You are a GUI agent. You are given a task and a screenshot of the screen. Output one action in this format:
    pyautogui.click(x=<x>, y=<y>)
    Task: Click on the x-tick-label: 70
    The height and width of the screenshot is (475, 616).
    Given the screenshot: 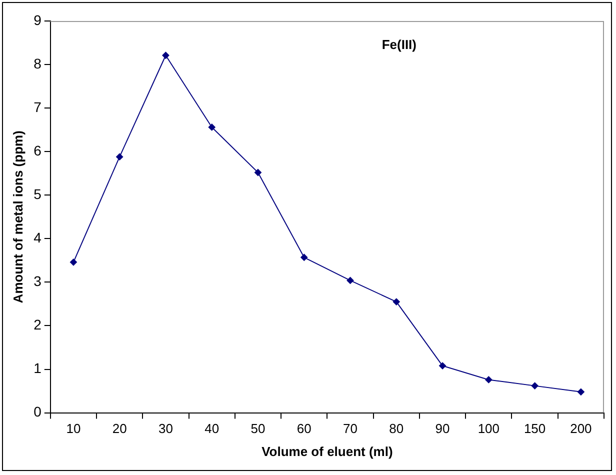 What is the action you would take?
    pyautogui.click(x=350, y=428)
    